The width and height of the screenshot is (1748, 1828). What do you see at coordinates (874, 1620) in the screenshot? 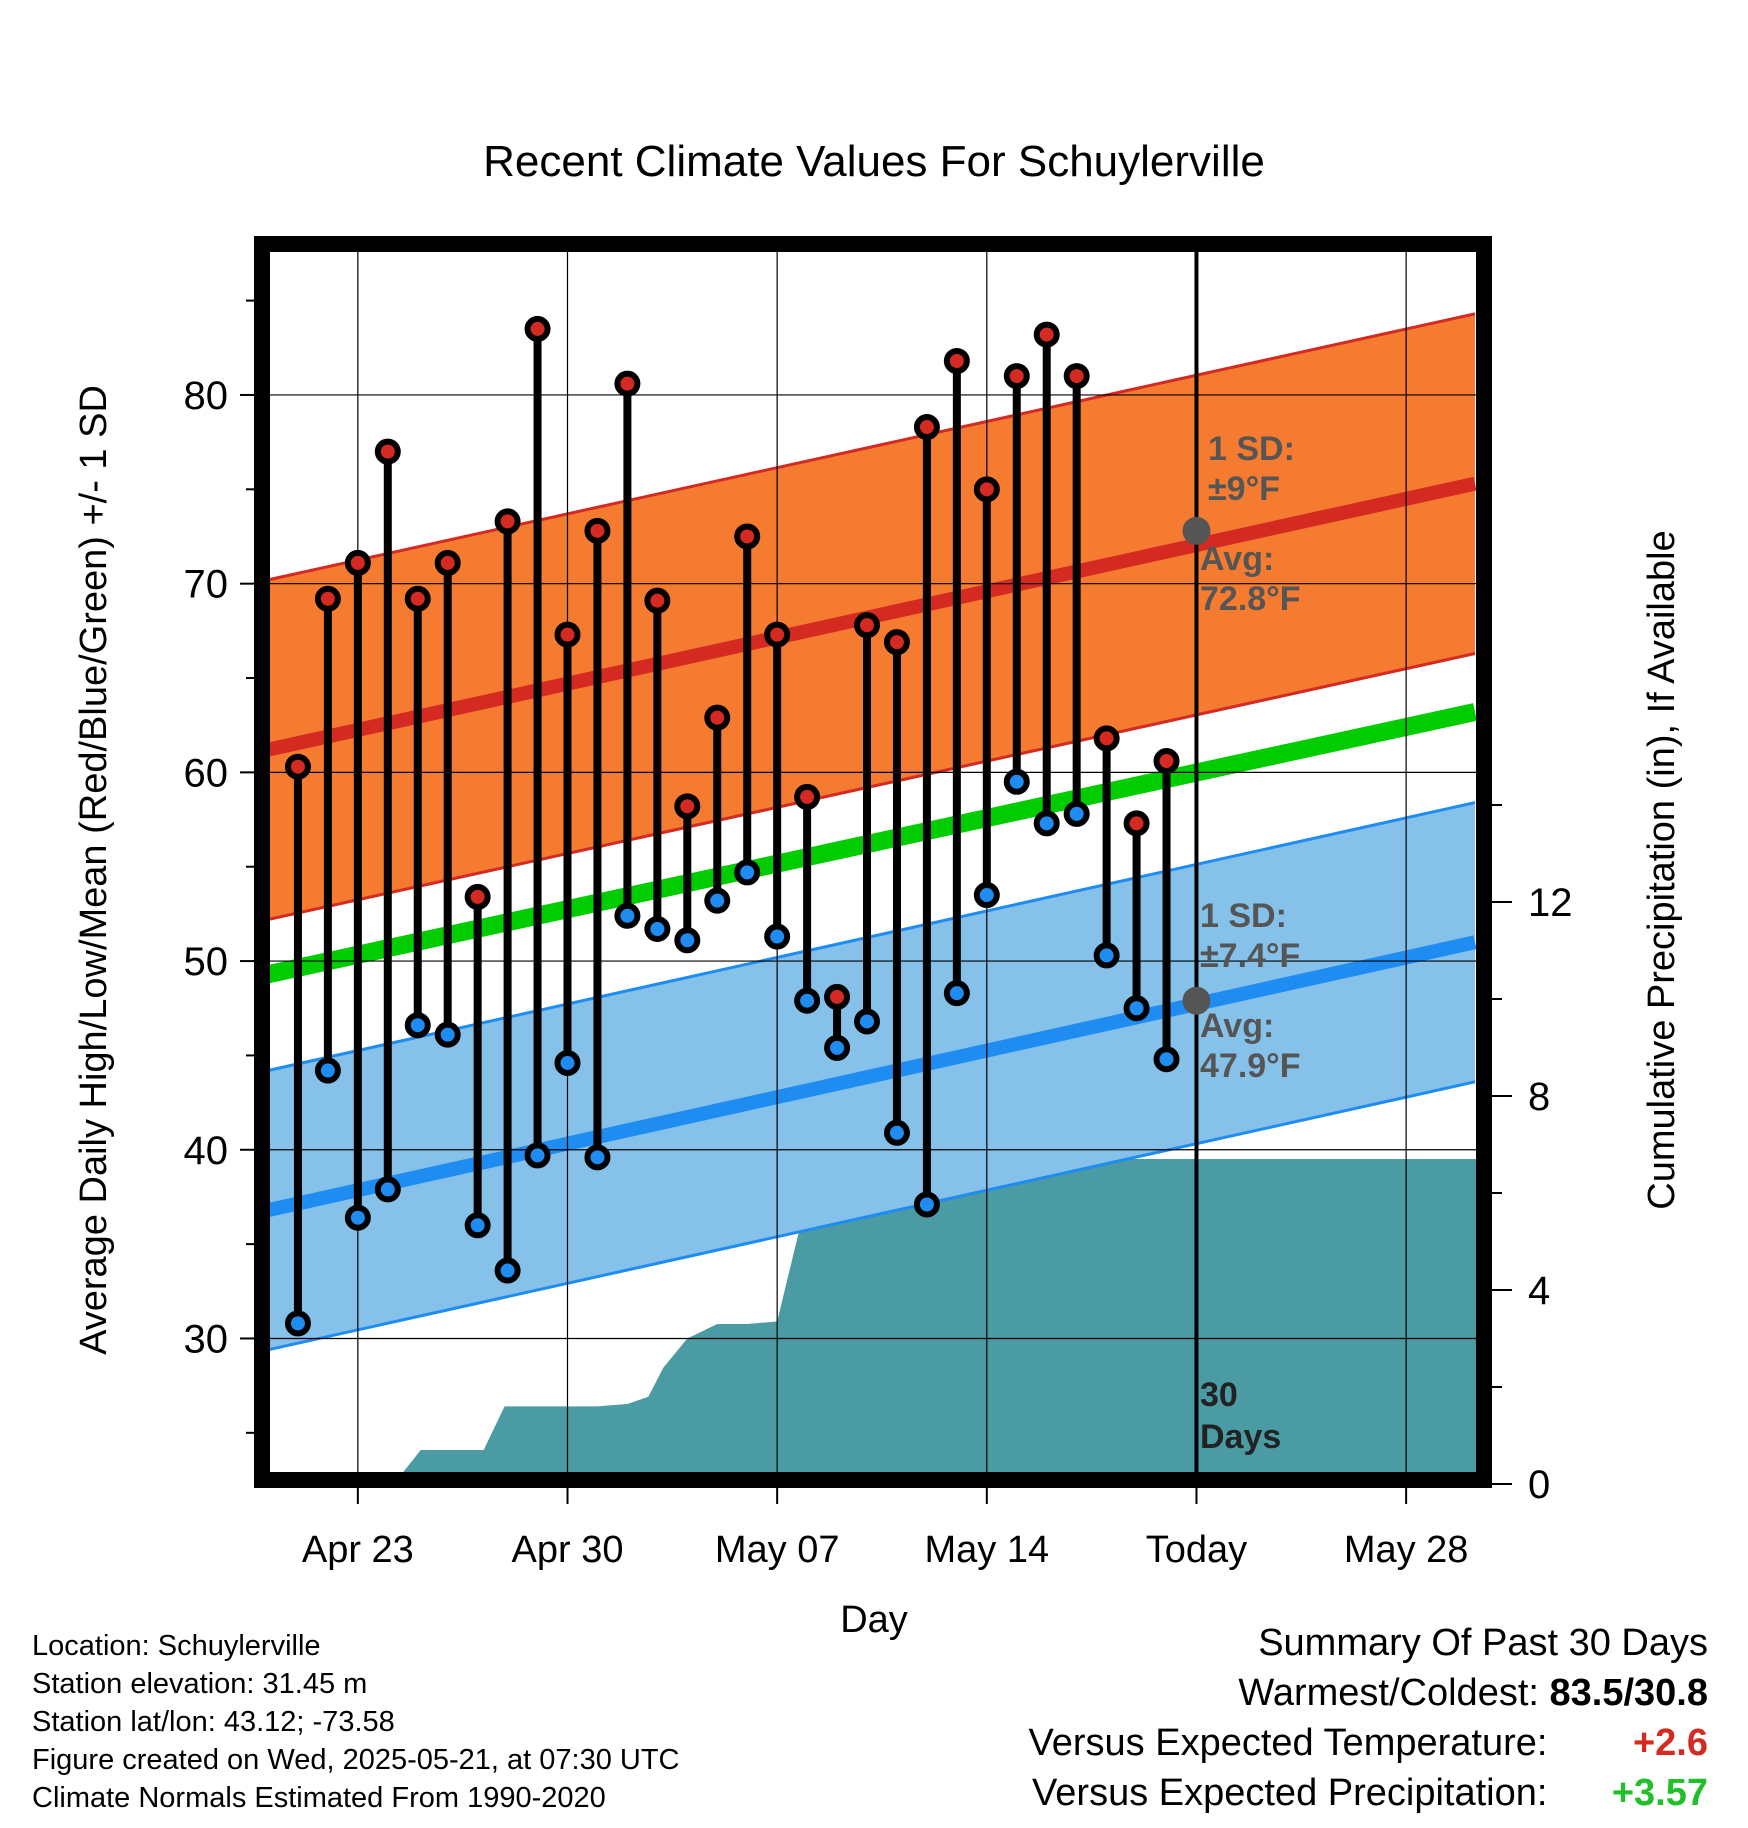
I see `x-axis-label: Day` at bounding box center [874, 1620].